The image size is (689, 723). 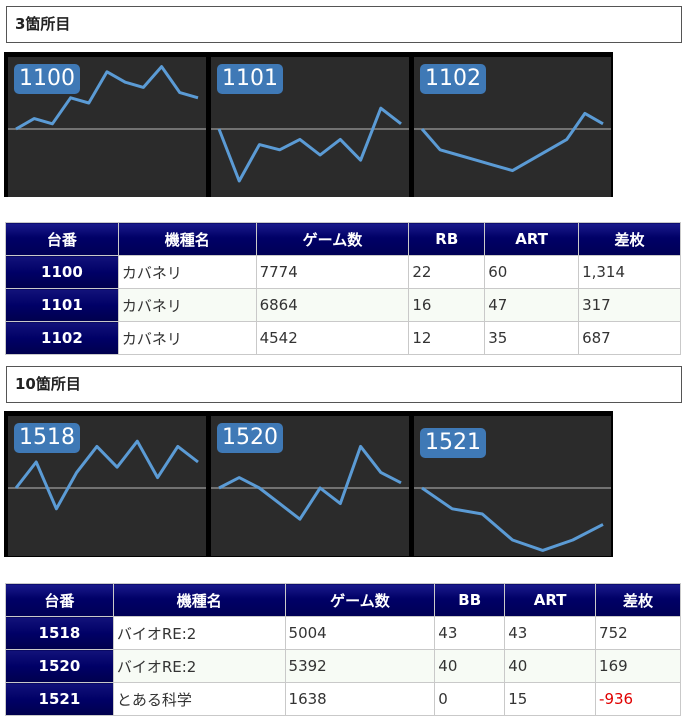 I want to click on table-row: 1521 とある科学 1638 0 15 -936, so click(x=343, y=699).